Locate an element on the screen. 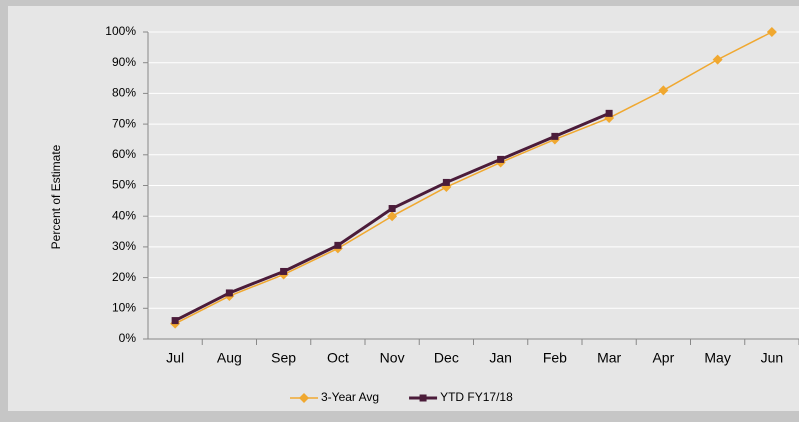 This screenshot has width=799, height=422. y-tick-label: 20% is located at coordinates (124, 277).